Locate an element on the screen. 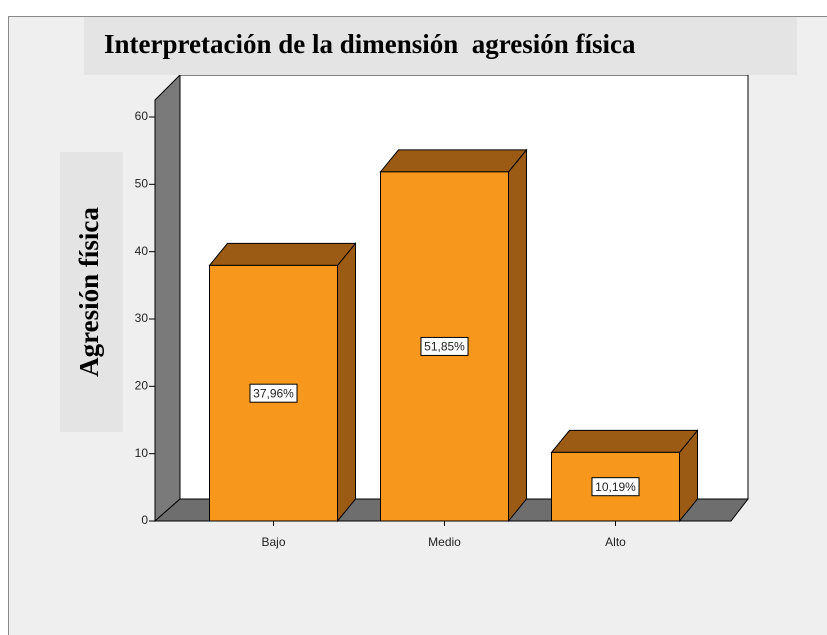 This screenshot has height=635, width=827. left-wall is located at coordinates (167, 298).